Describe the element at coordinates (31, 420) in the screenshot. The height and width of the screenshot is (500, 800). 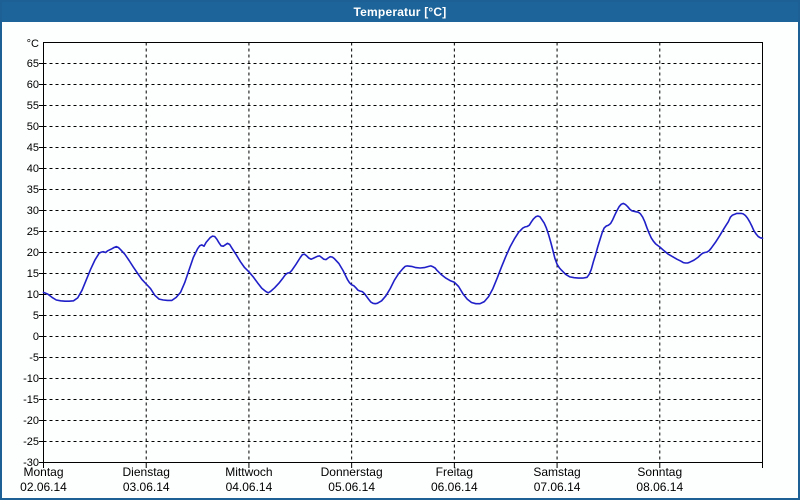
I see `y-axis-label: -20` at that location.